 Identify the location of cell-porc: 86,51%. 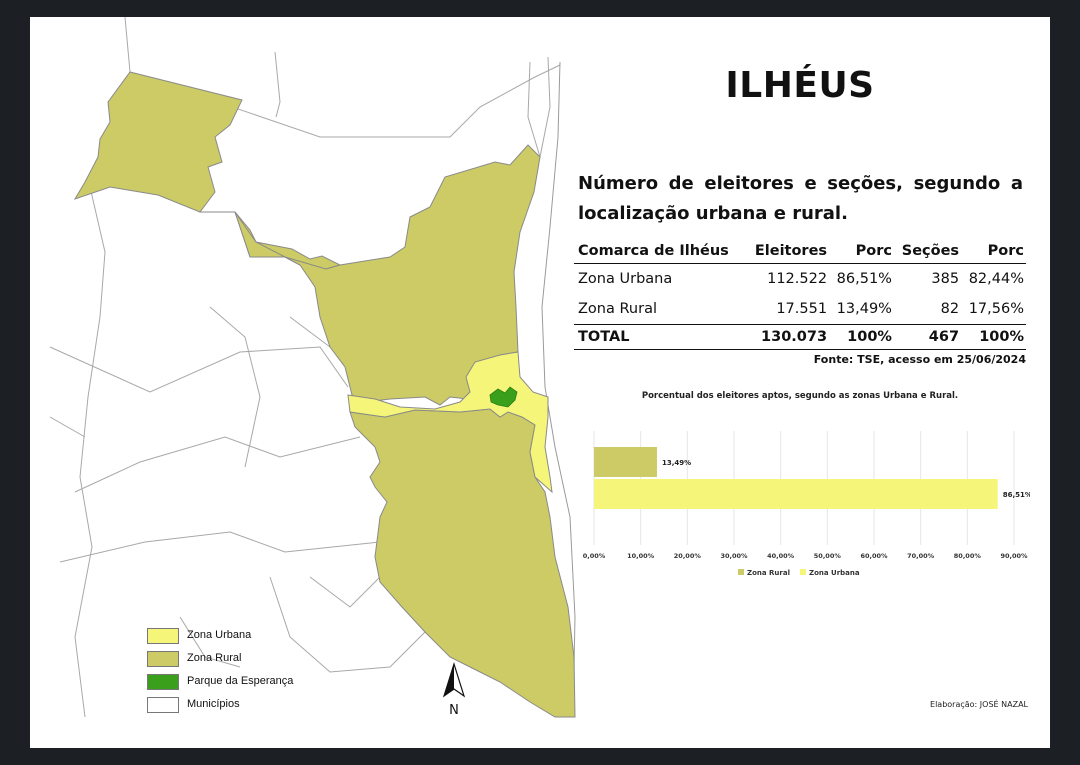
(864, 279).